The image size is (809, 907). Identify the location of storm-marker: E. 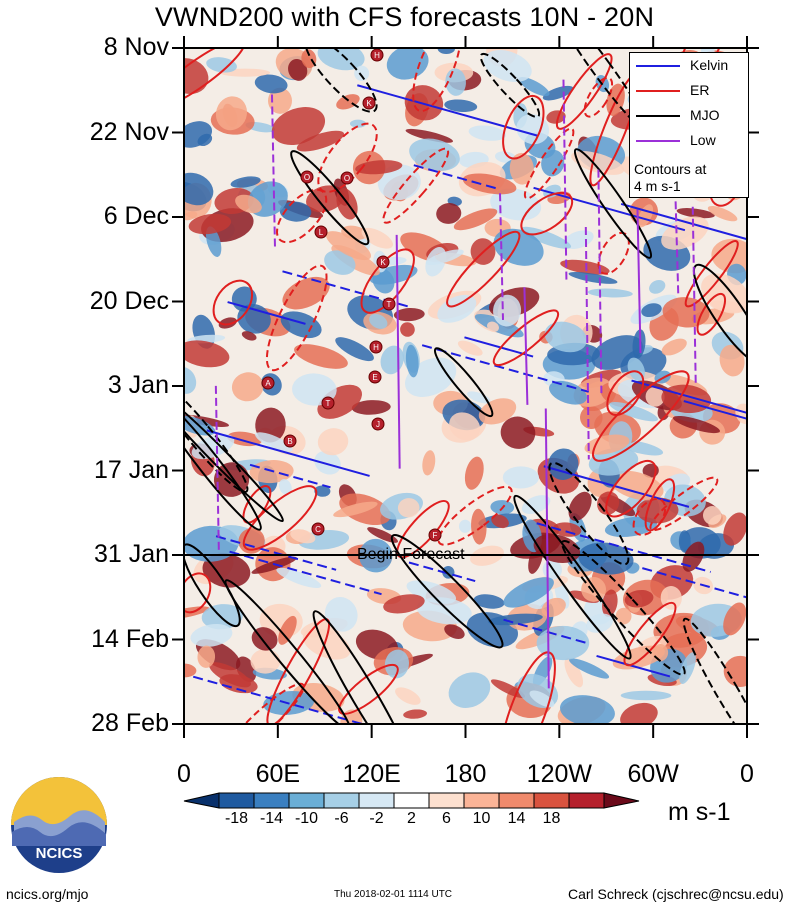
(375, 377).